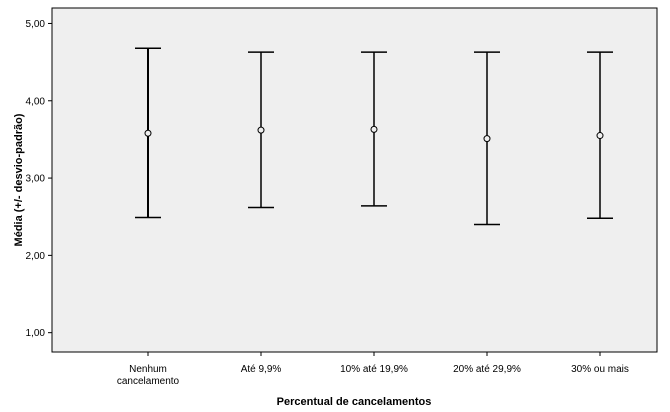 This screenshot has width=670, height=412. I want to click on x-tick-label: 30% ou mais, so click(600, 369).